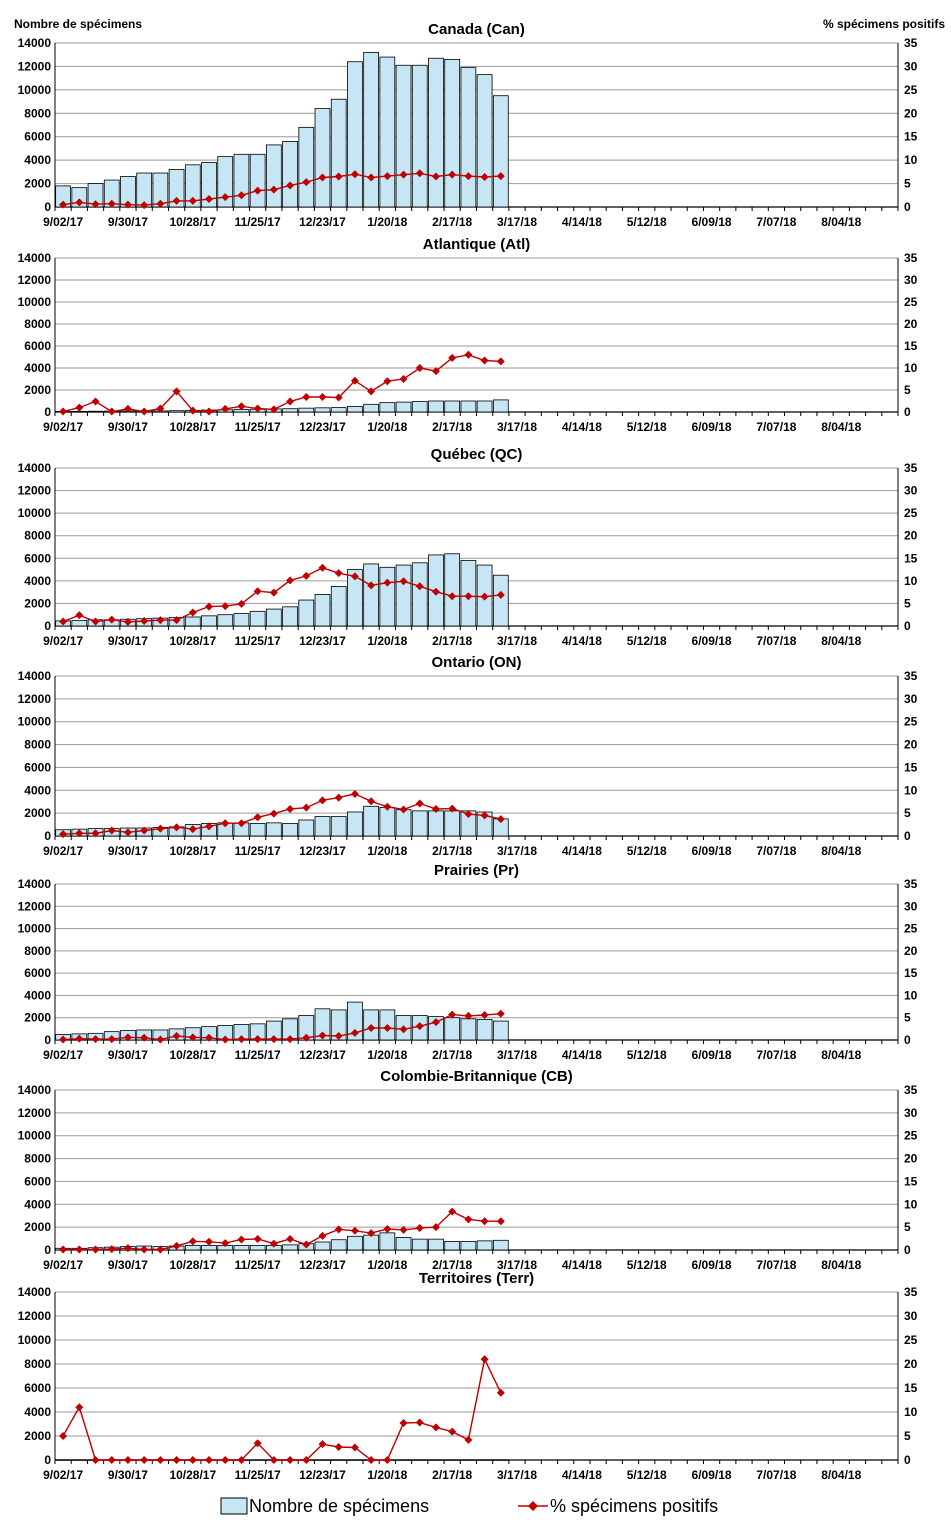  What do you see at coordinates (712, 1055) in the screenshot?
I see `x-tick-label: 6/09/18` at bounding box center [712, 1055].